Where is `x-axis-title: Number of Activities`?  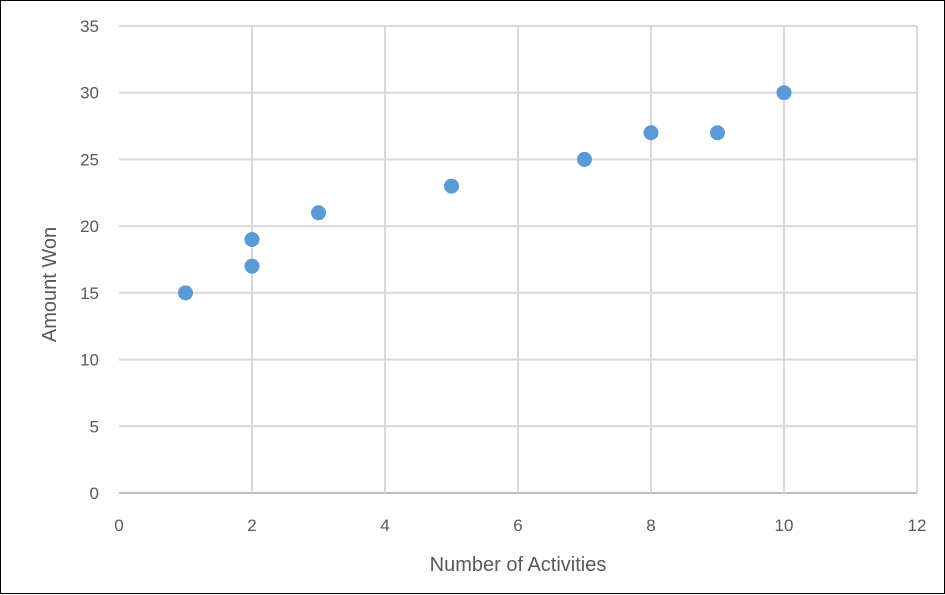 x-axis-title: Number of Activities is located at coordinates (518, 565).